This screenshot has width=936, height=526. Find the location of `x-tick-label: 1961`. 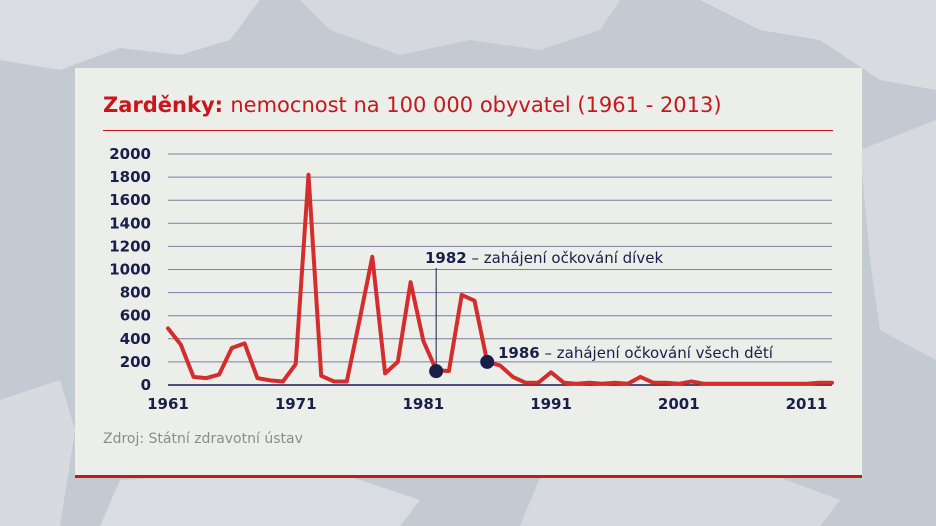

x-tick-label: 1961 is located at coordinates (168, 404).